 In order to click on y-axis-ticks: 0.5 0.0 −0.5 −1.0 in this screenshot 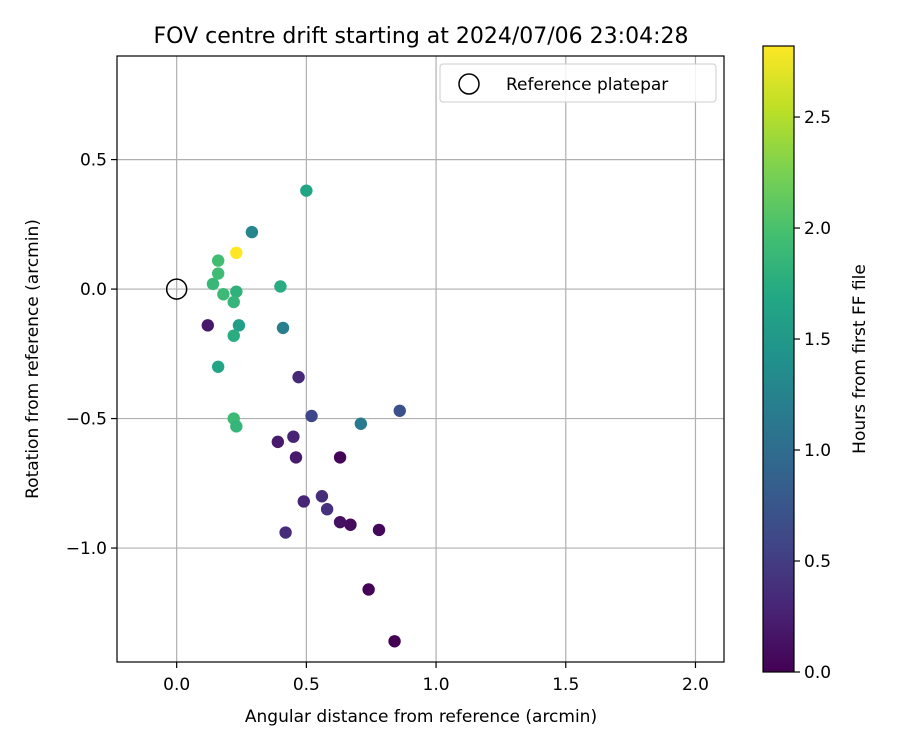, I will do `click(91, 355)`.